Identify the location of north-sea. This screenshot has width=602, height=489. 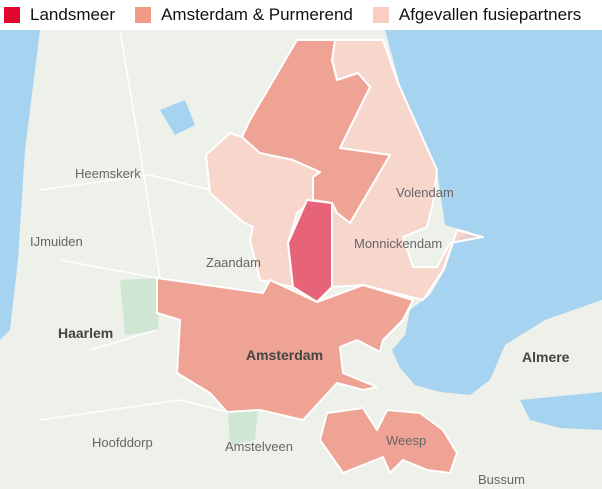
(20, 185).